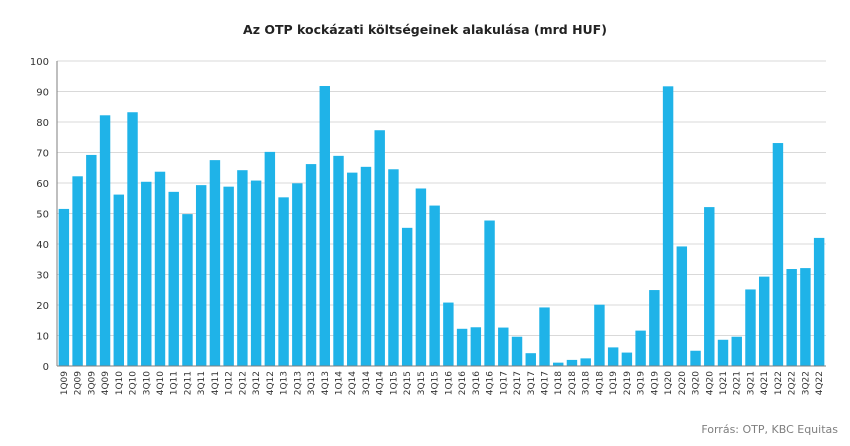 The image size is (850, 446). I want to click on y-tick-label: 50, so click(42, 215).